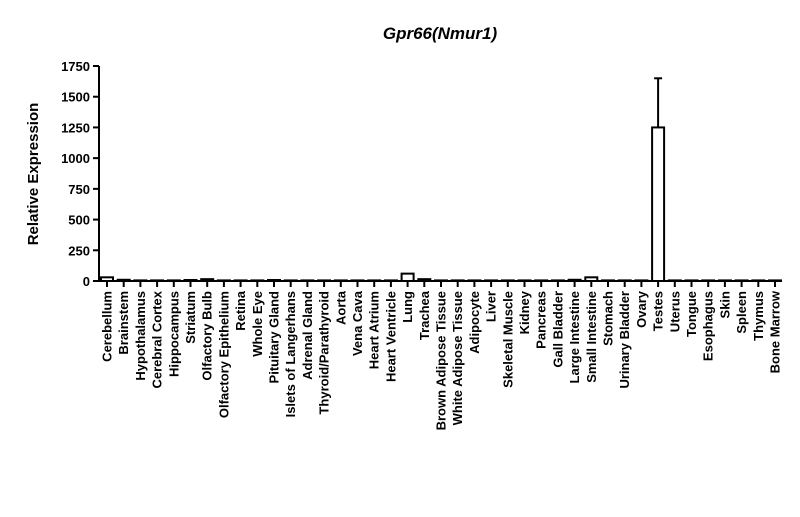 This screenshot has height=517, width=800. I want to click on x-tick-label: Kidney, so click(524, 312).